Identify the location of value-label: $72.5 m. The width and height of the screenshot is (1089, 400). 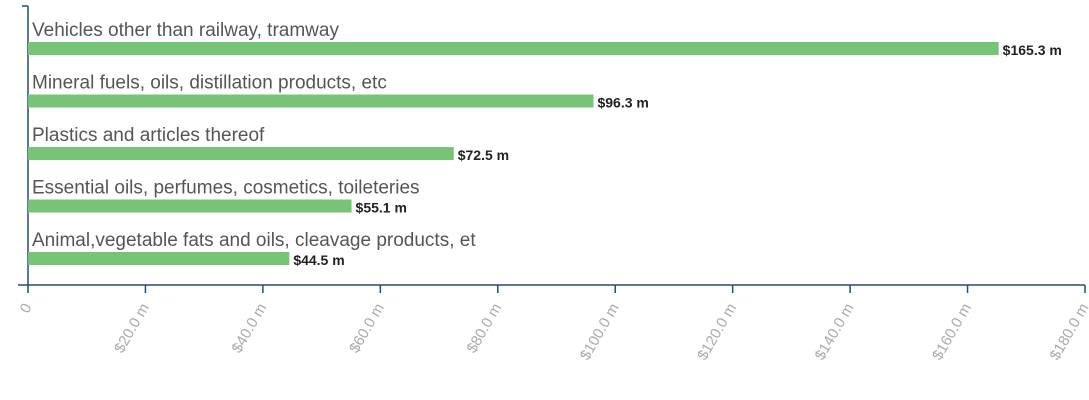
(483, 155).